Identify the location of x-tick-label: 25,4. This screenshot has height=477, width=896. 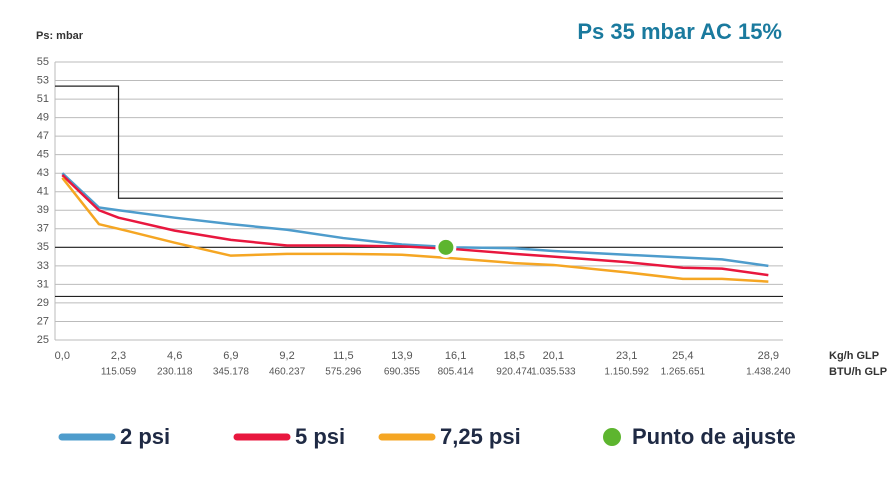
(682, 356).